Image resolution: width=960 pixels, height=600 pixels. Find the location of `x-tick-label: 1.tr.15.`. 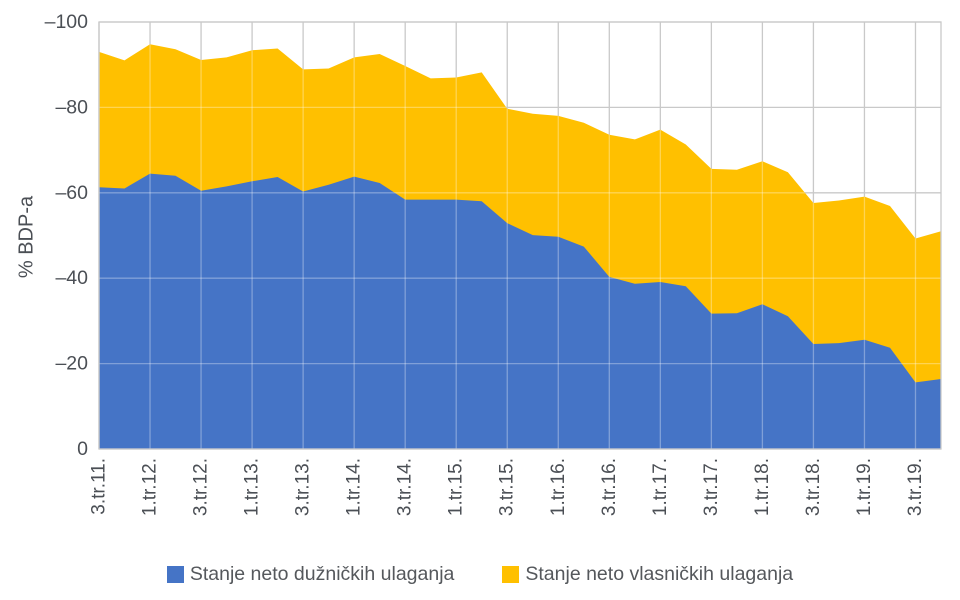

x-tick-label: 1.tr.15. is located at coordinates (456, 487).